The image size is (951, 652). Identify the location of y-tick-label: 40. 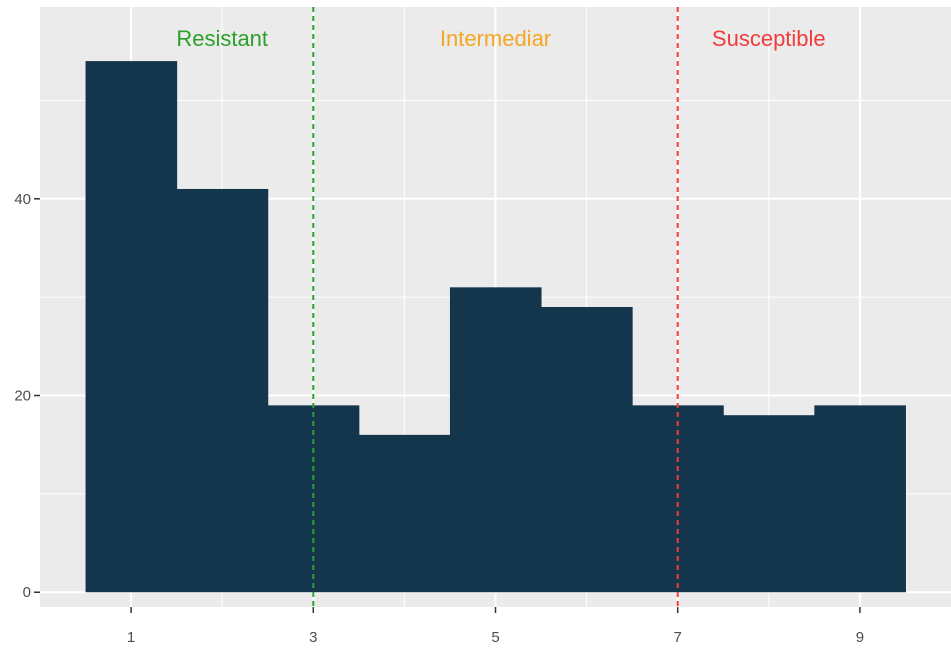
(22, 199).